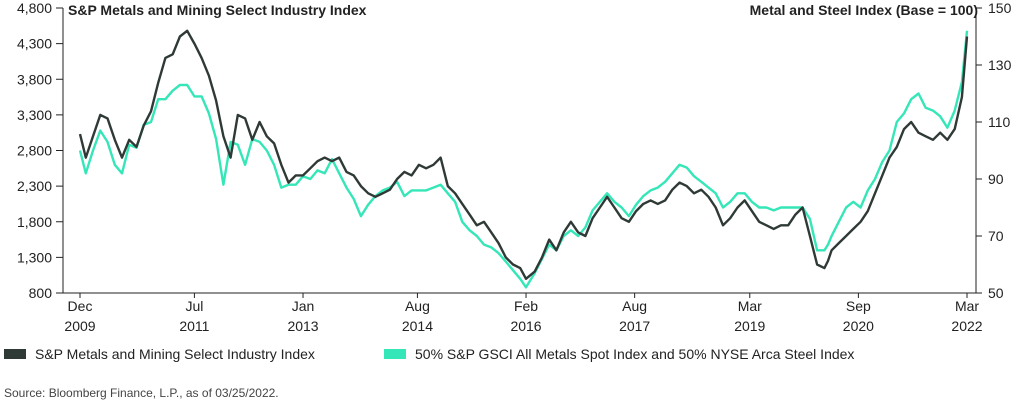 The height and width of the screenshot is (406, 1024). What do you see at coordinates (34, 257) in the screenshot?
I see `y-left-tick-label: 1,300` at bounding box center [34, 257].